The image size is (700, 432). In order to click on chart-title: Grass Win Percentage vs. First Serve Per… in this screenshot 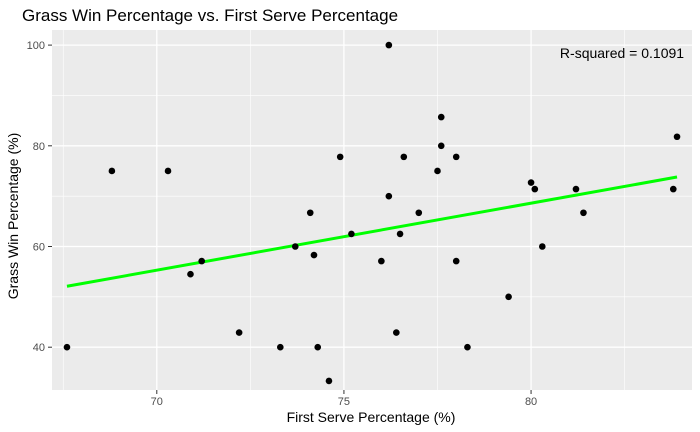, I will do `click(210, 15)`.